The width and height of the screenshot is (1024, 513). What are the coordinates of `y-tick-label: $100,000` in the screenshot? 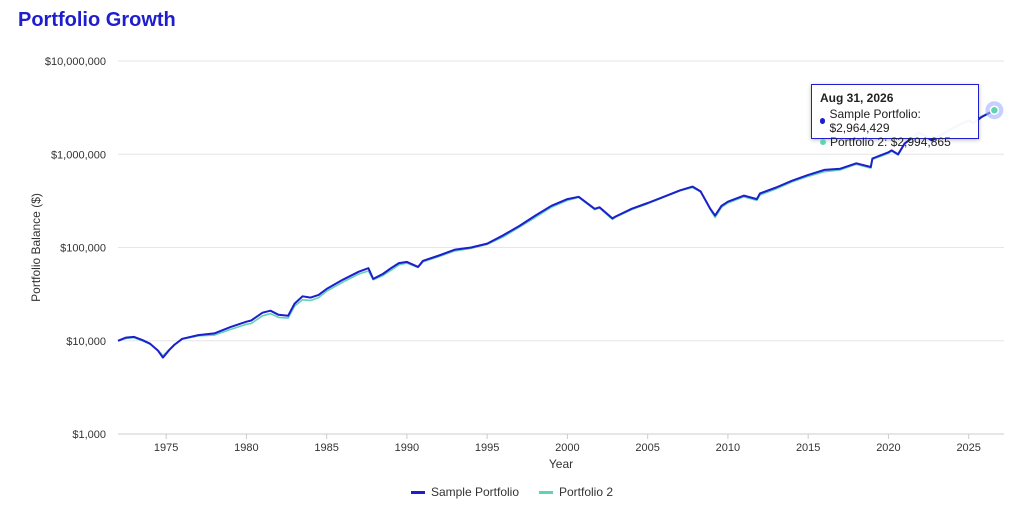 It's located at (83, 249).